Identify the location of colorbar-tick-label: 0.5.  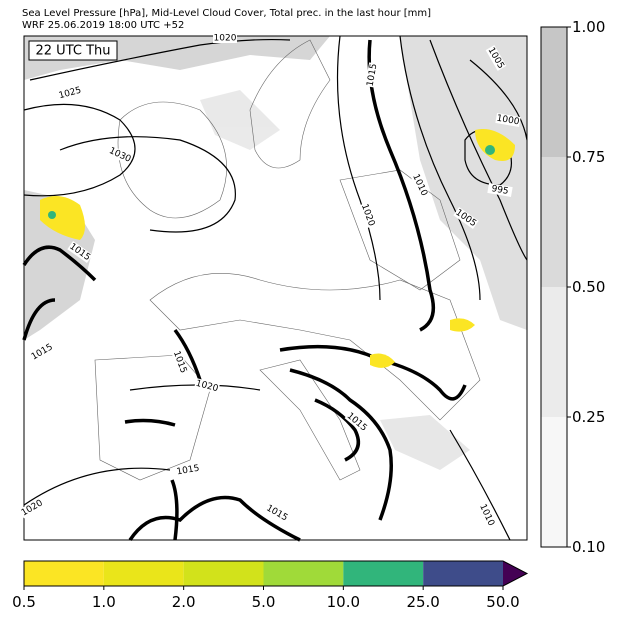
(24, 602).